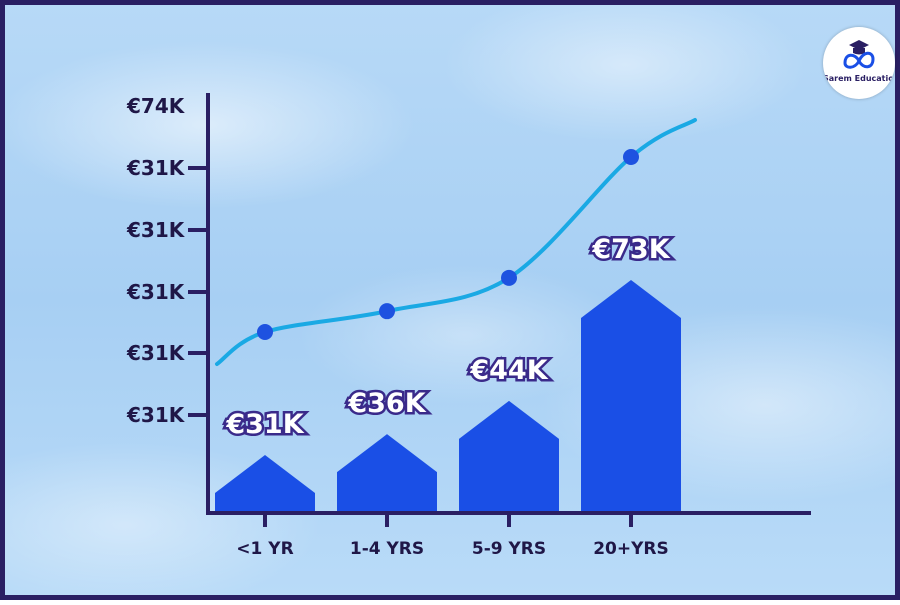 Image resolution: width=900 pixels, height=605 pixels. I want to click on y-tick-label-0: €31K, so click(156, 415).